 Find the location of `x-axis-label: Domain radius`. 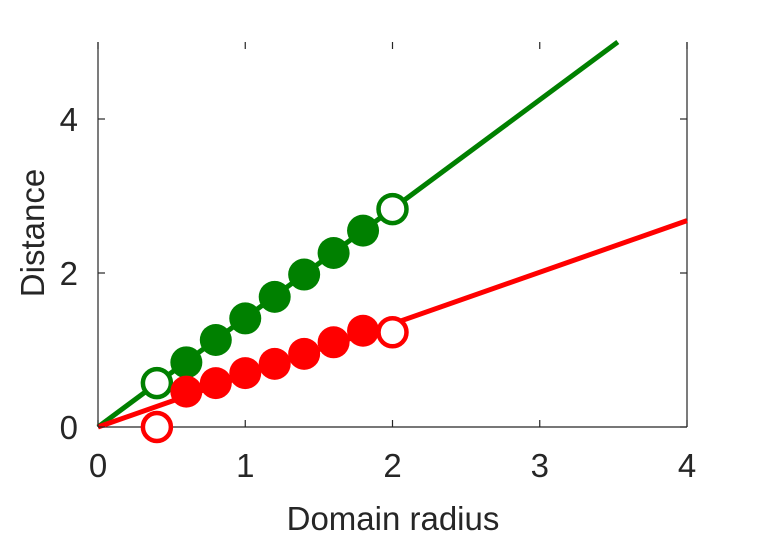

x-axis-label: Domain radius is located at coordinates (393, 516).